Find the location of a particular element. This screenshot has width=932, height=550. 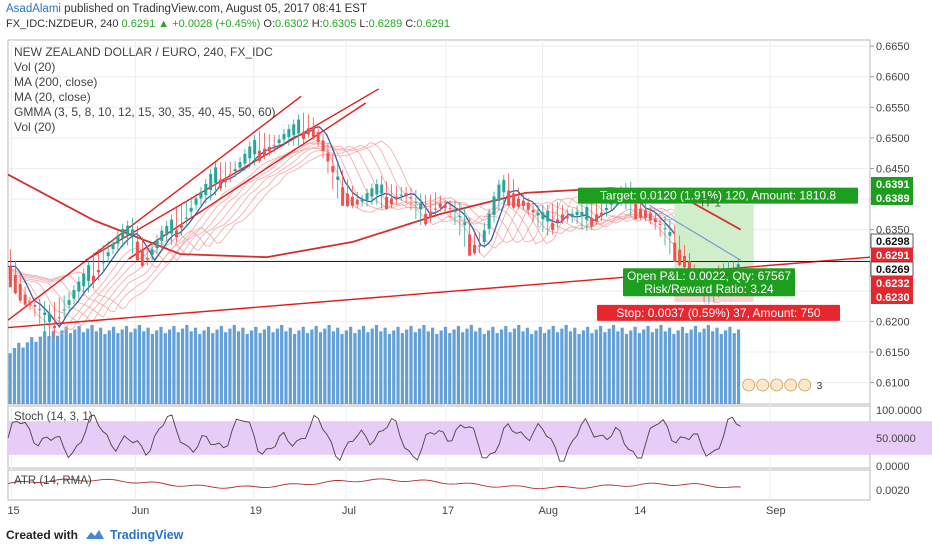

legend-item: MA (200, close) is located at coordinates (55, 82).